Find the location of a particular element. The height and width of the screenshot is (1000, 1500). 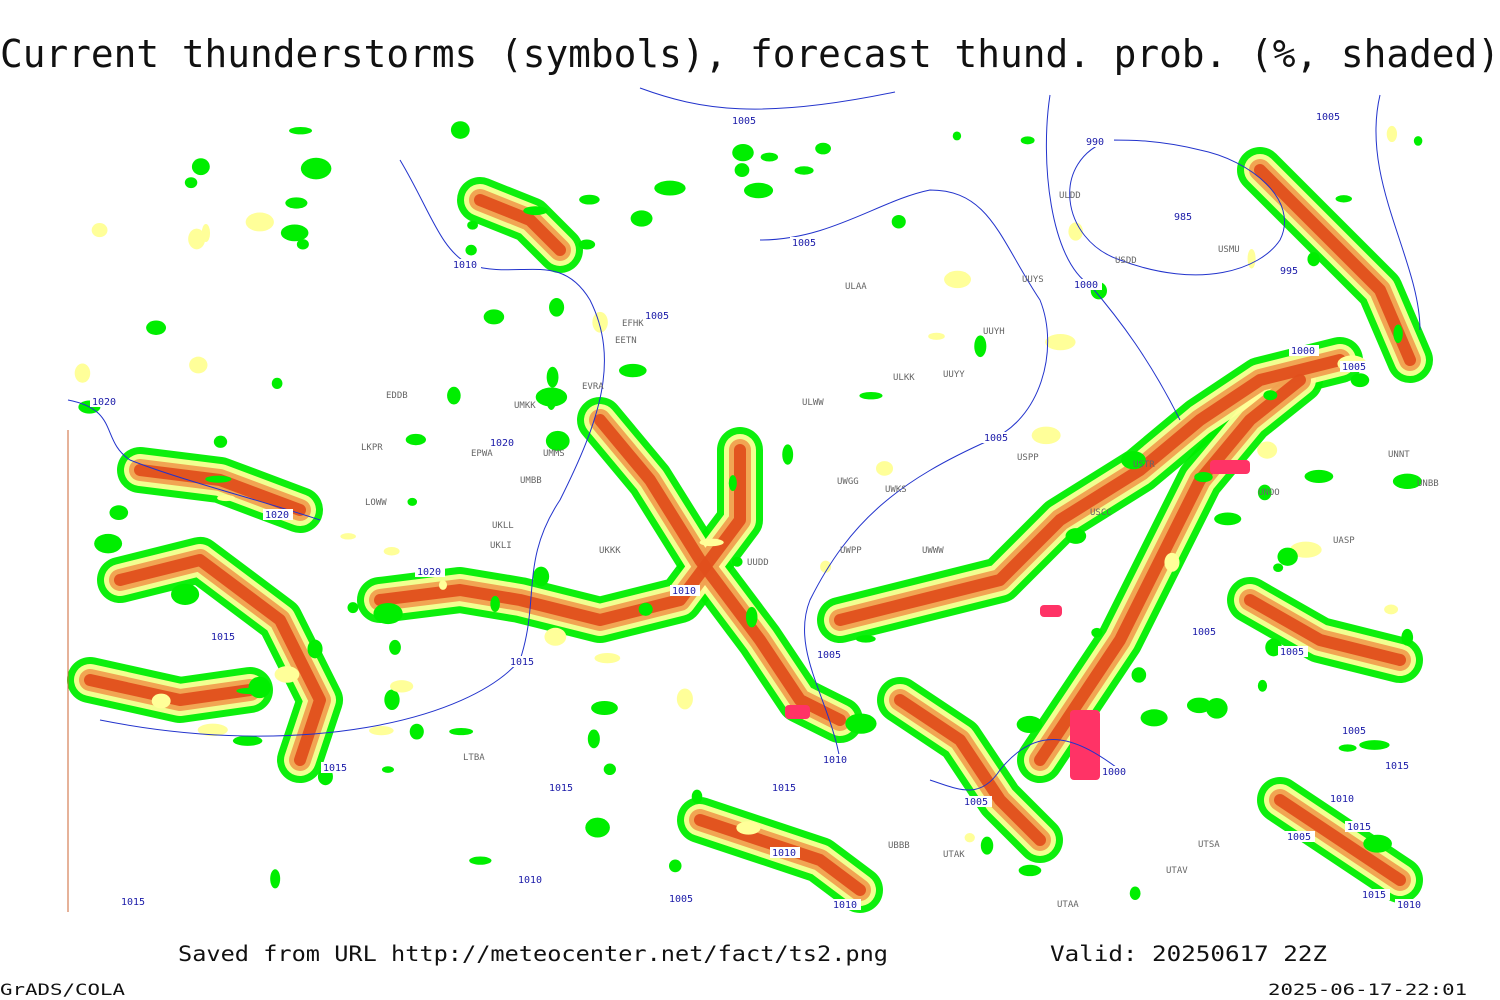

station-label: UASP is located at coordinates (1344, 541).